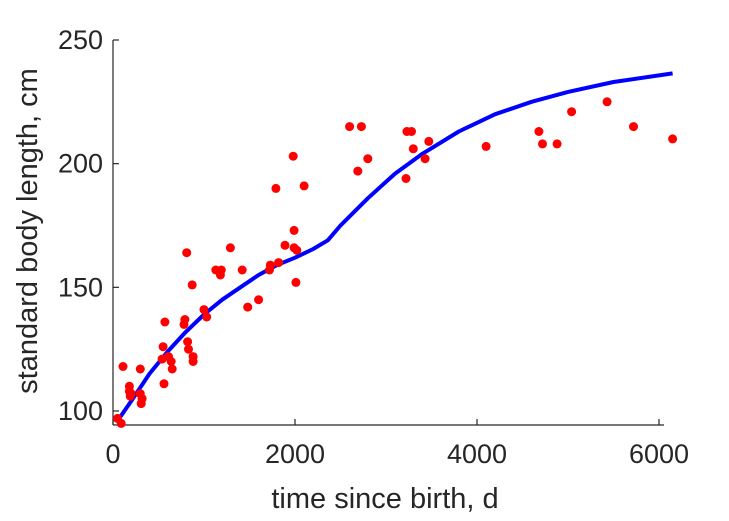  I want to click on y-tick-label: 250, so click(80, 40).